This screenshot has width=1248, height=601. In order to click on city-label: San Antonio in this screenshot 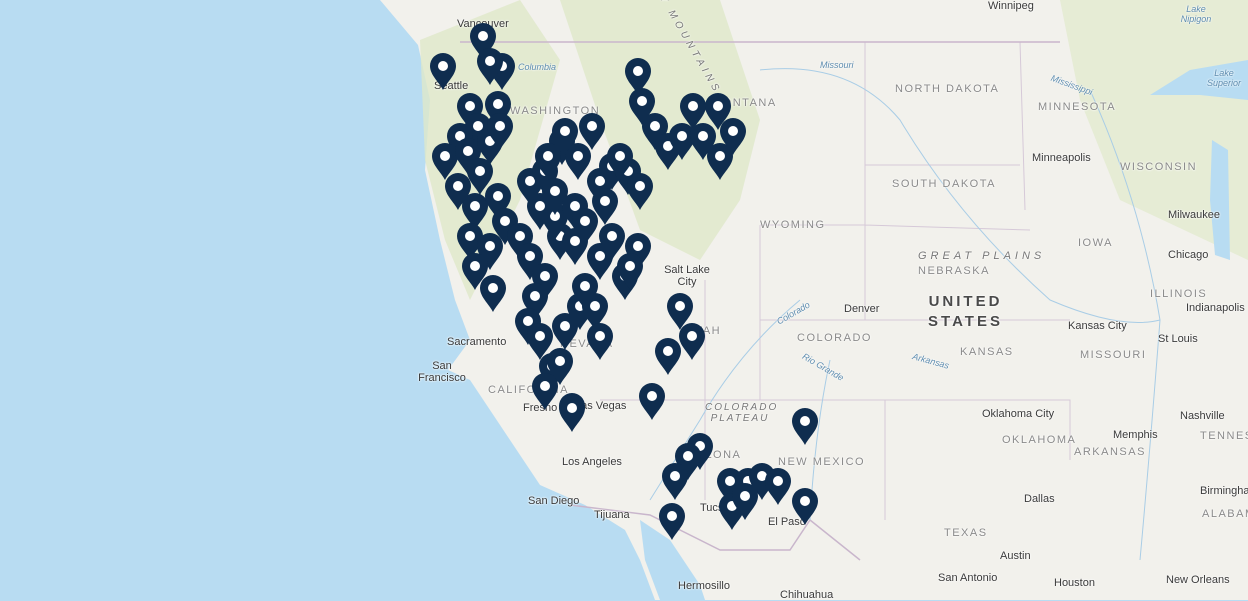, I will do `click(968, 578)`.